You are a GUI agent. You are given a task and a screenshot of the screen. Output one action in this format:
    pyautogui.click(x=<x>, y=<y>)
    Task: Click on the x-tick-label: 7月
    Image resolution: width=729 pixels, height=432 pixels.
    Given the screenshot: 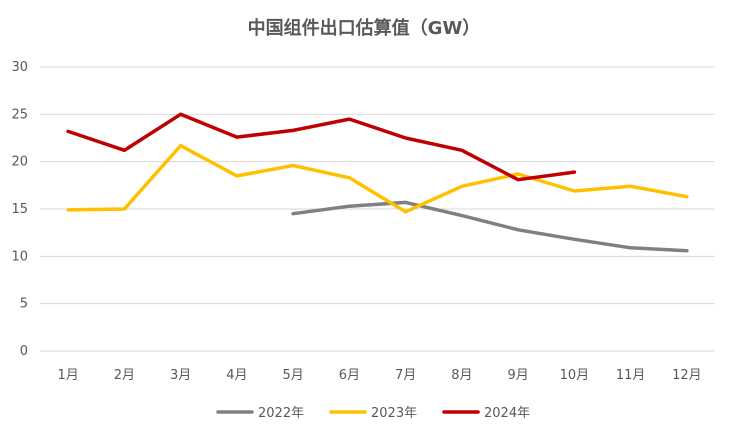 What is the action you would take?
    pyautogui.click(x=405, y=375)
    